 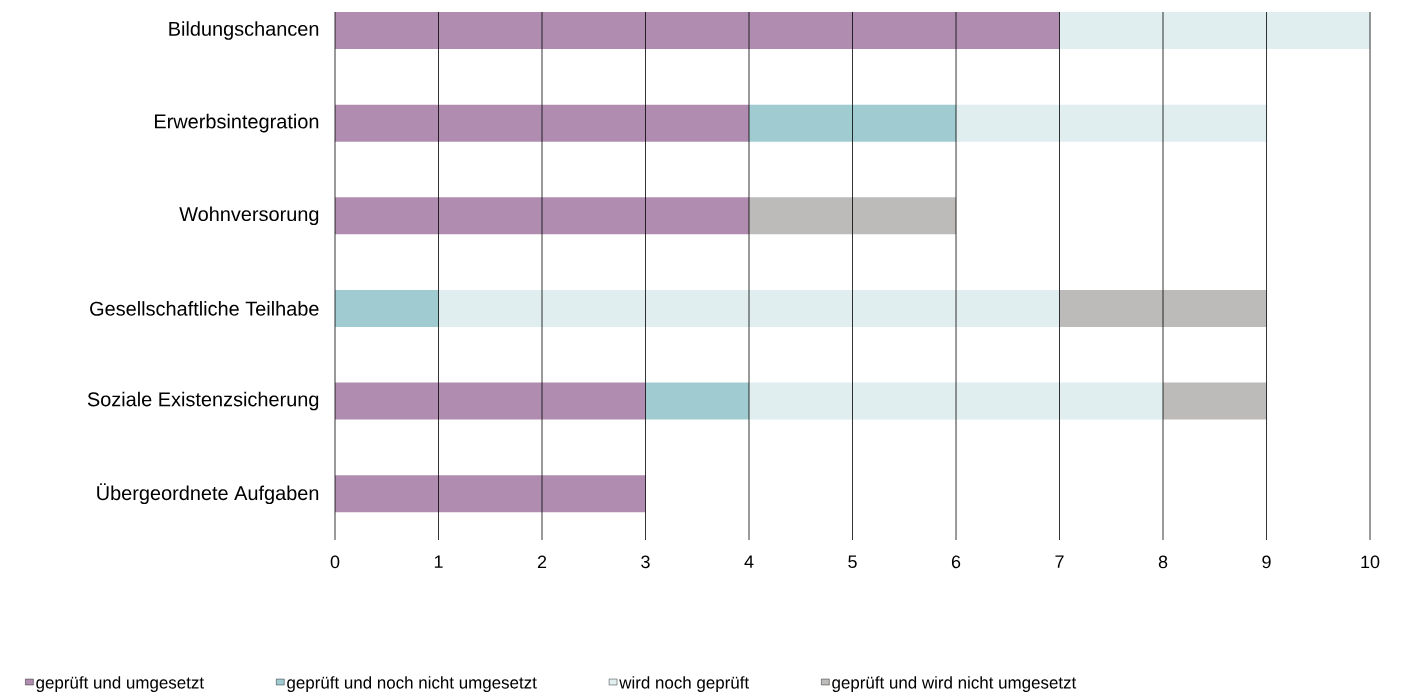 What do you see at coordinates (956, 562) in the screenshot?
I see `x-tick-label: 6` at bounding box center [956, 562].